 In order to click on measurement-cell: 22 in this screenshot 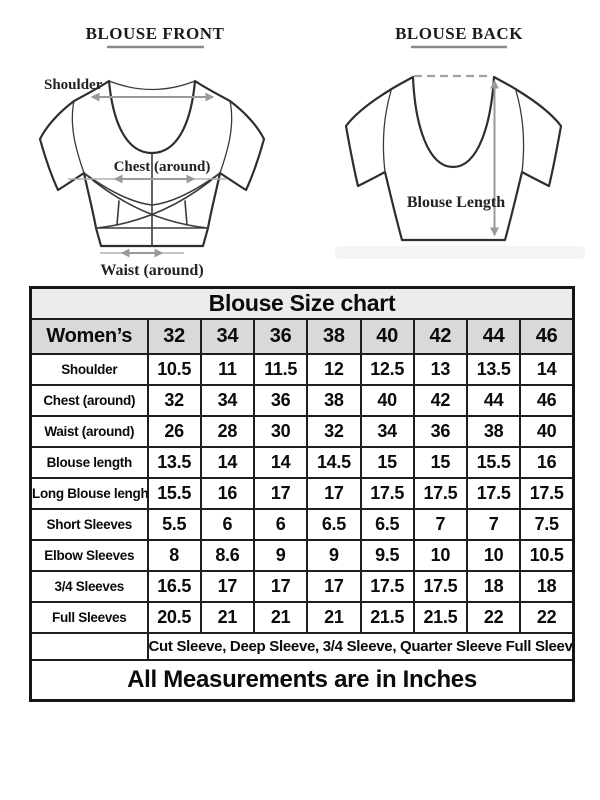, I will do `click(547, 617)`.